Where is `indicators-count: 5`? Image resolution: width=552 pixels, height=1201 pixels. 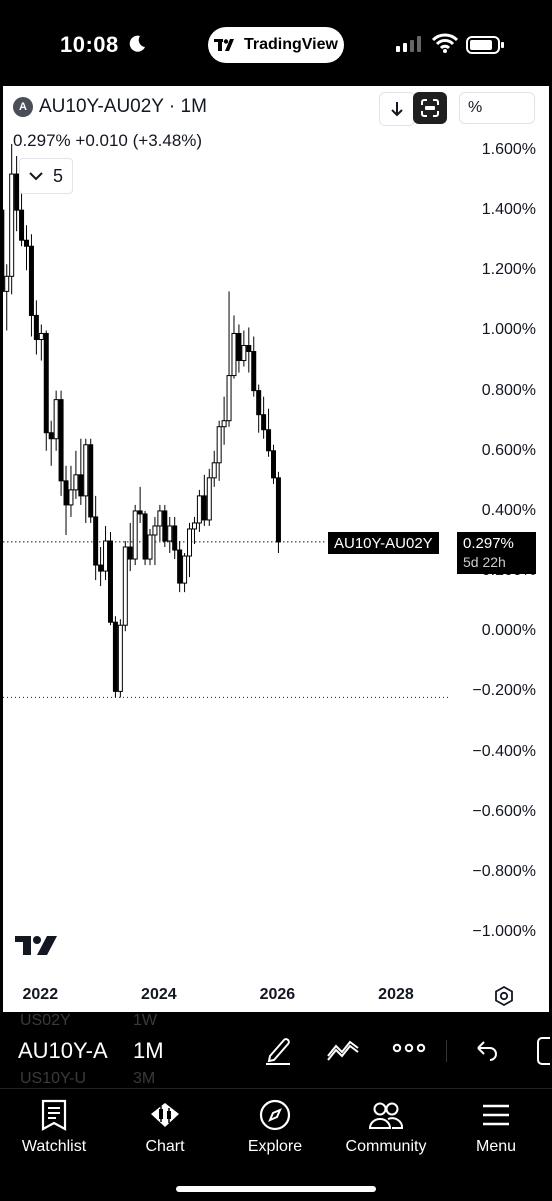
indicators-count: 5 is located at coordinates (57, 175).